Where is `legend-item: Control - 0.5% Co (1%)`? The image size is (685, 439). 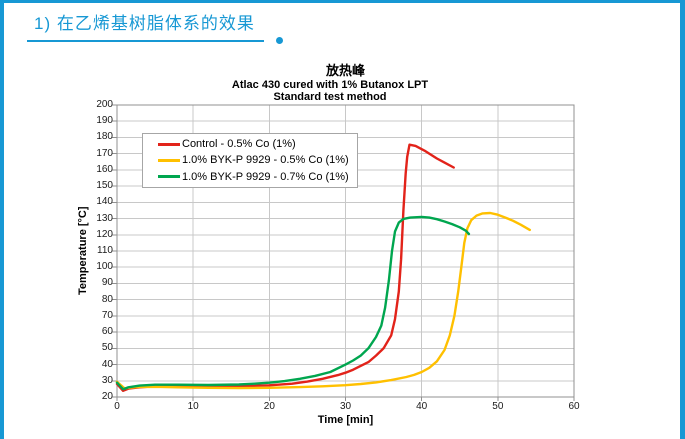
legend-item: Control - 0.5% Co (1%) is located at coordinates (256, 144).